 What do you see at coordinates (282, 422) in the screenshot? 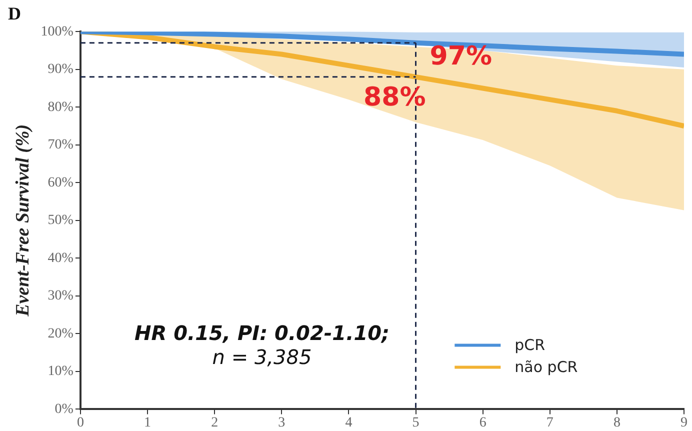
I see `x-tick-label: 3` at bounding box center [282, 422].